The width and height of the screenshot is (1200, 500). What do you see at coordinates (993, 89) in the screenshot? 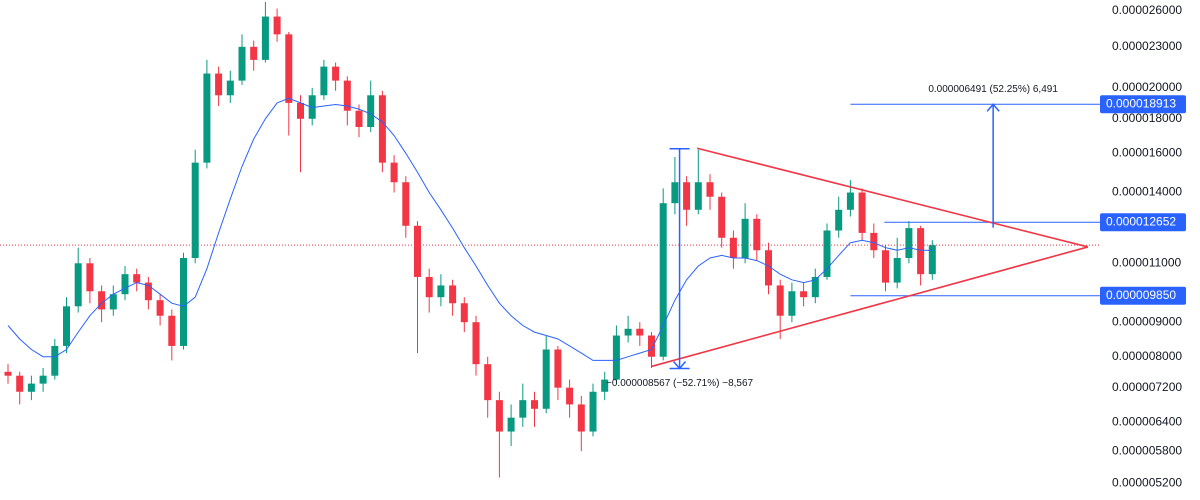
I see `measure-label: 0.000006491 (52.25%) 6,491` at bounding box center [993, 89].